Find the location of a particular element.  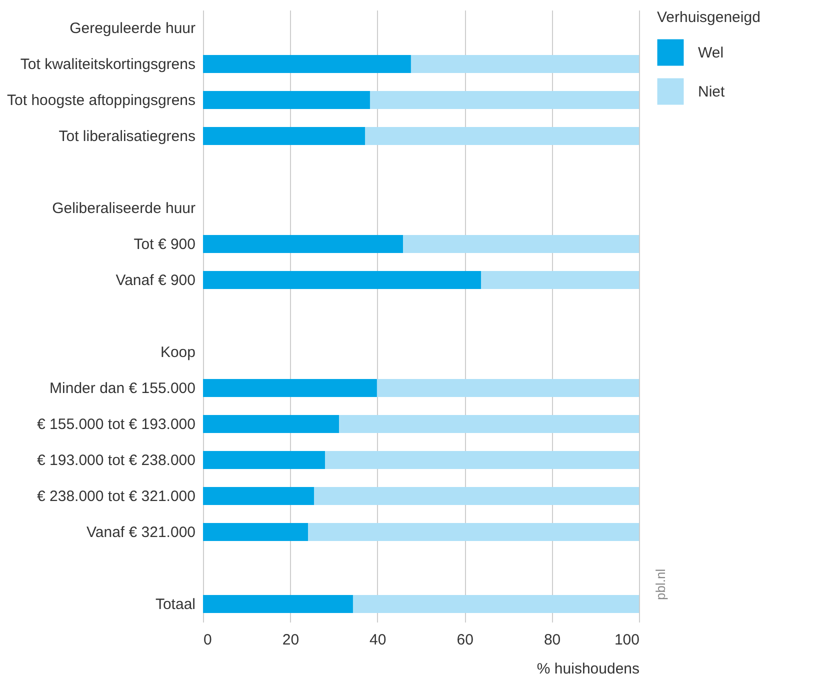

y-tick-label: Vanaf € 321.000 is located at coordinates (141, 532).